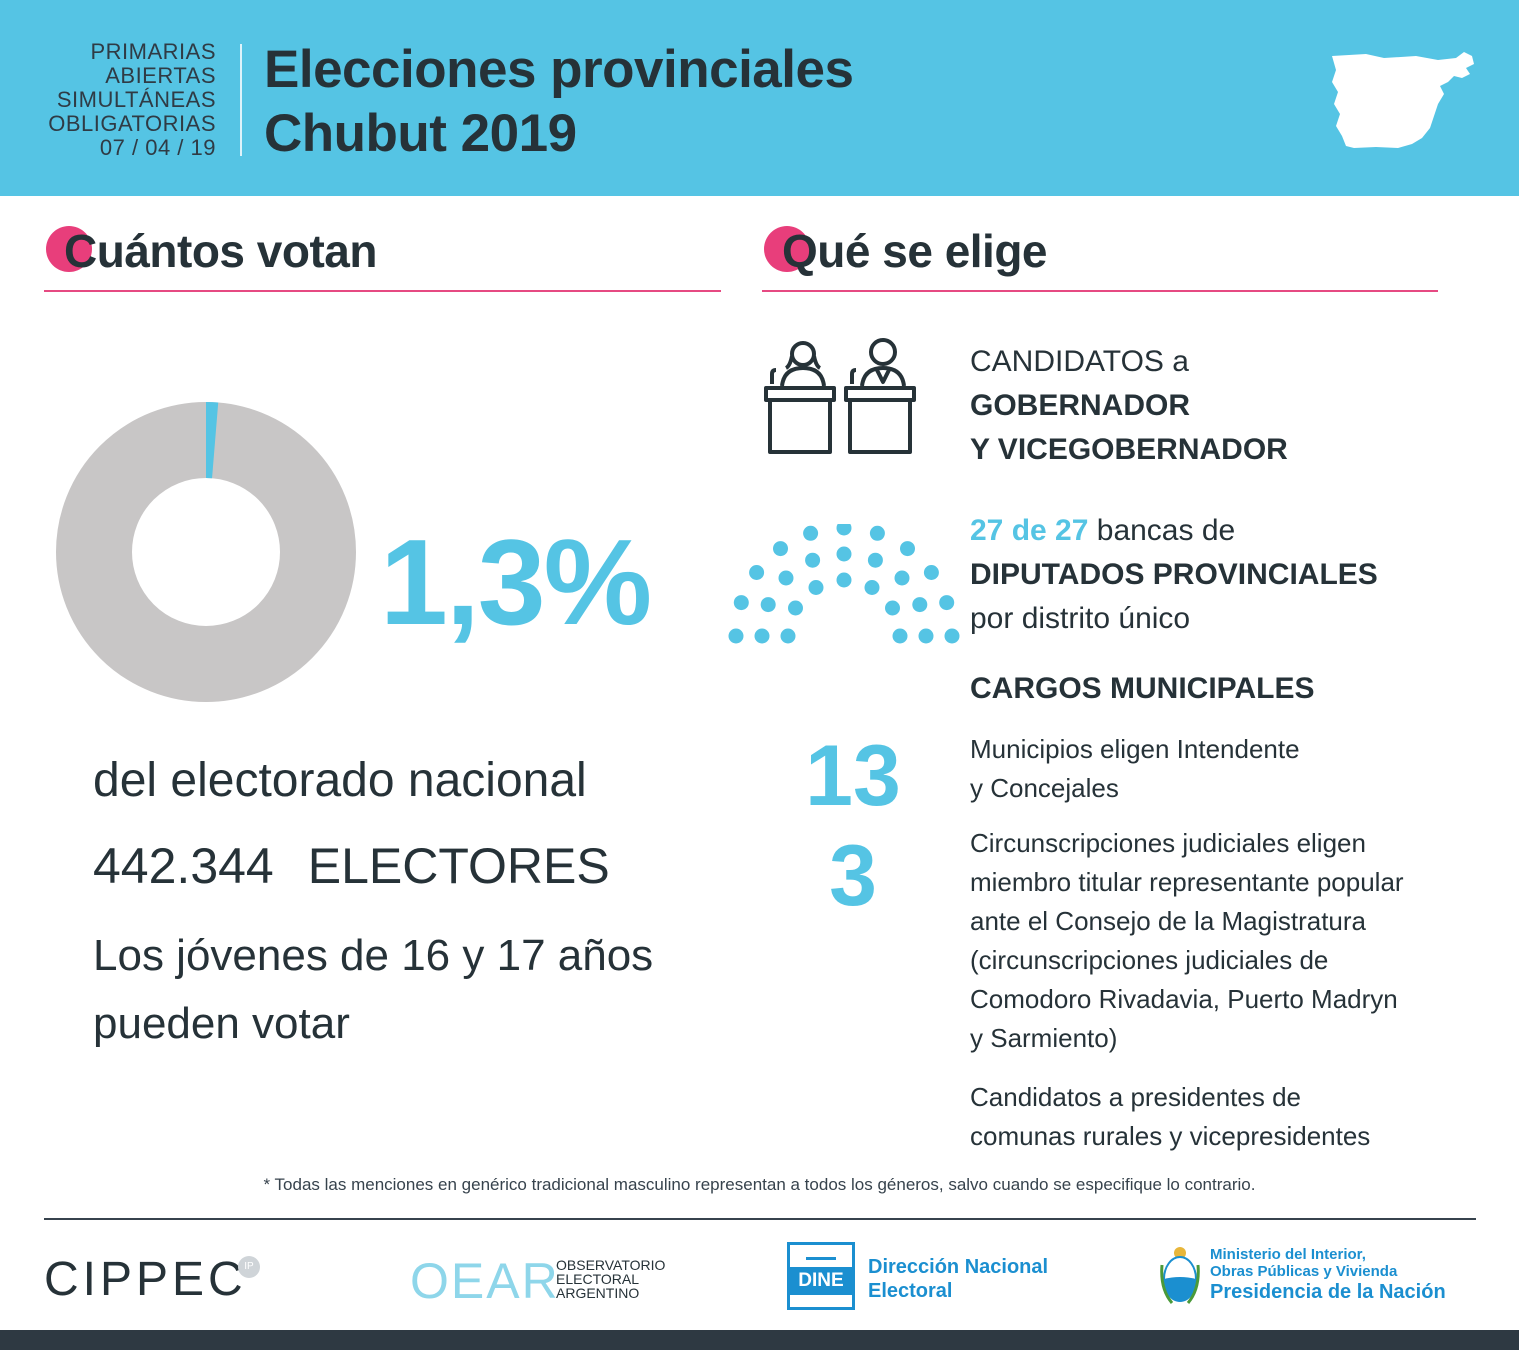  I want to click on dine-name: Dirección Nacional Electoral, so click(958, 1279).